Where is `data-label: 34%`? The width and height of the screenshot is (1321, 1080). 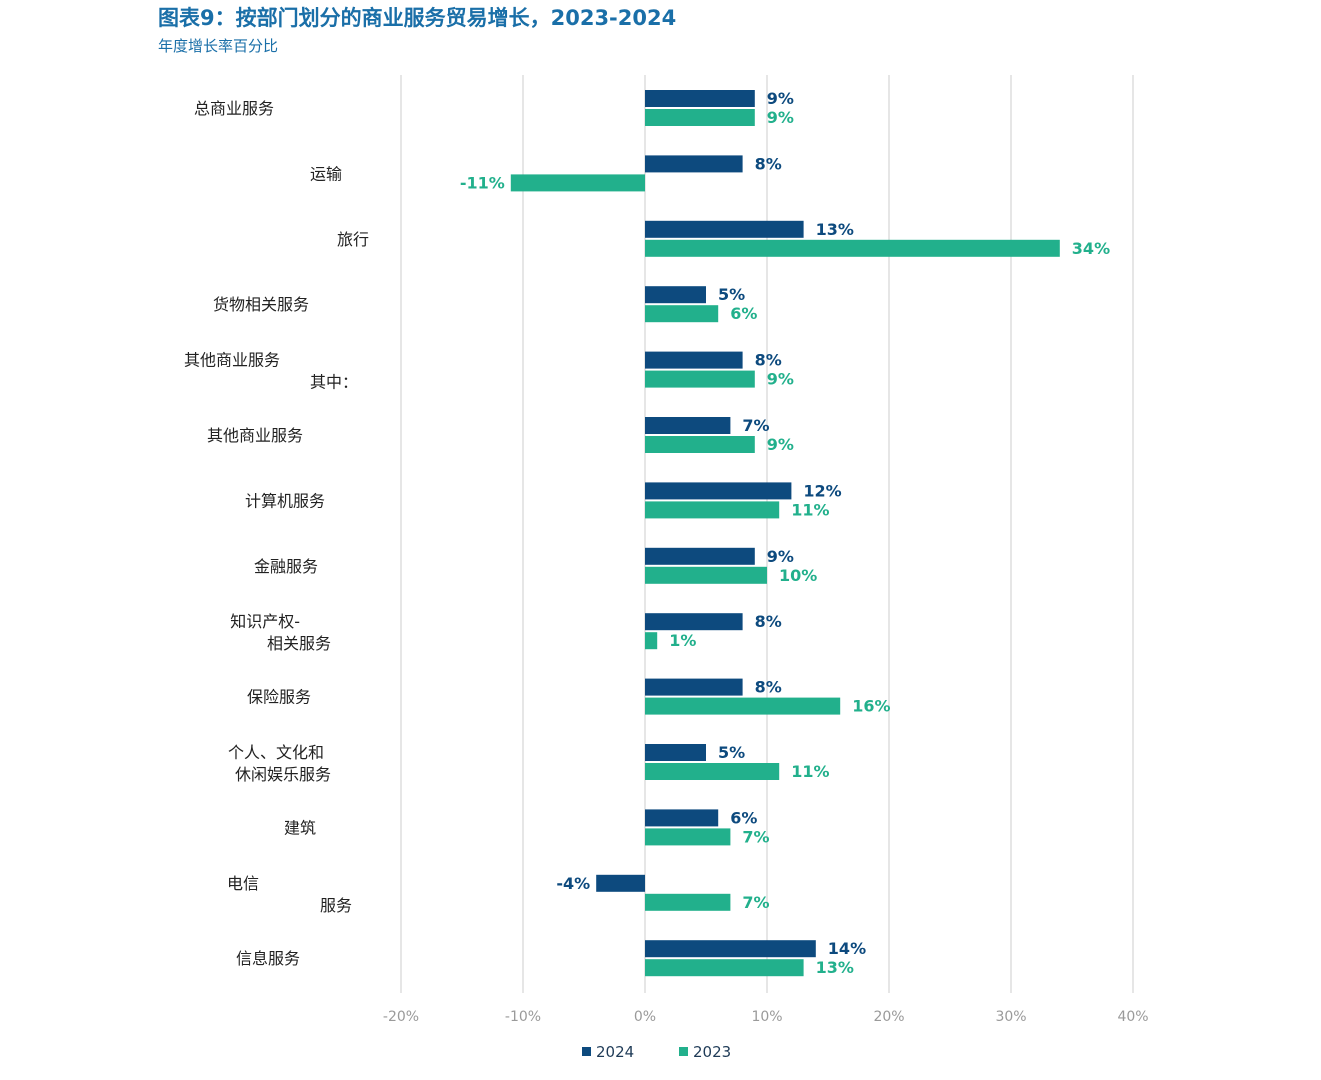 data-label: 34% is located at coordinates (1091, 248).